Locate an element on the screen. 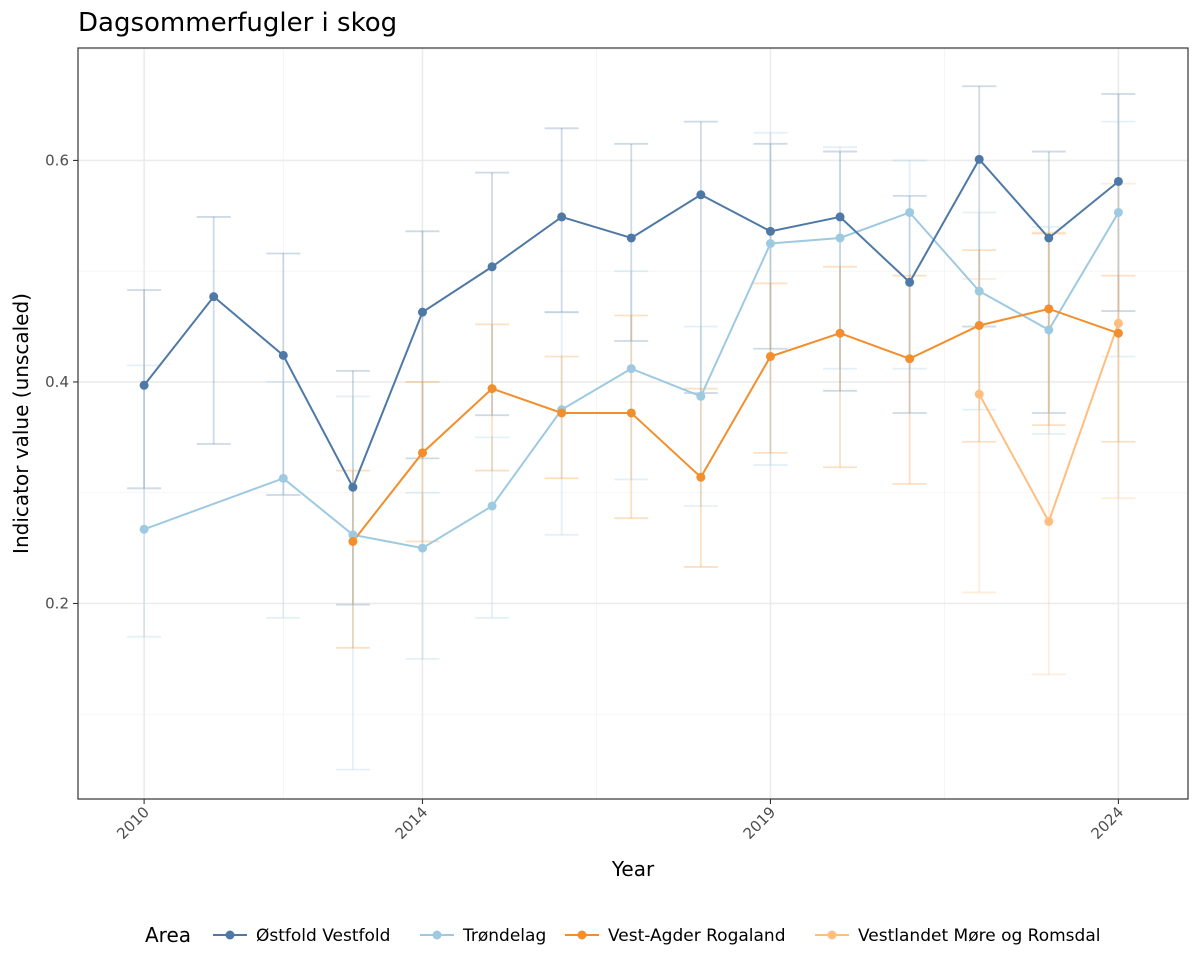  legend-item: Østfold Vestfold is located at coordinates (301, 936).